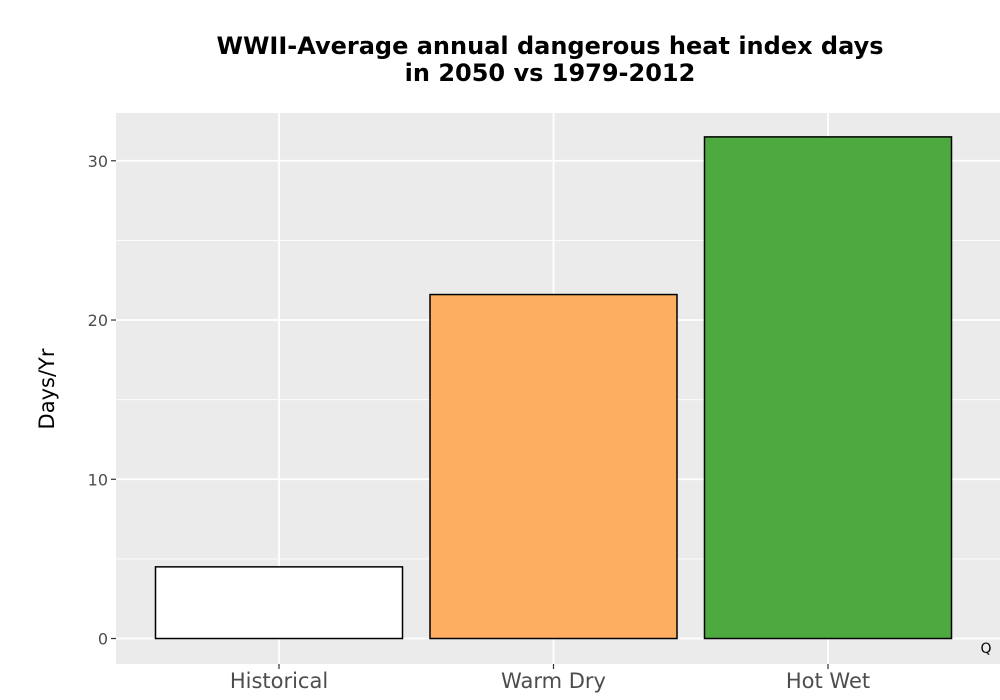 The image size is (1000, 700). I want to click on y-tick-label: 10, so click(98, 479).